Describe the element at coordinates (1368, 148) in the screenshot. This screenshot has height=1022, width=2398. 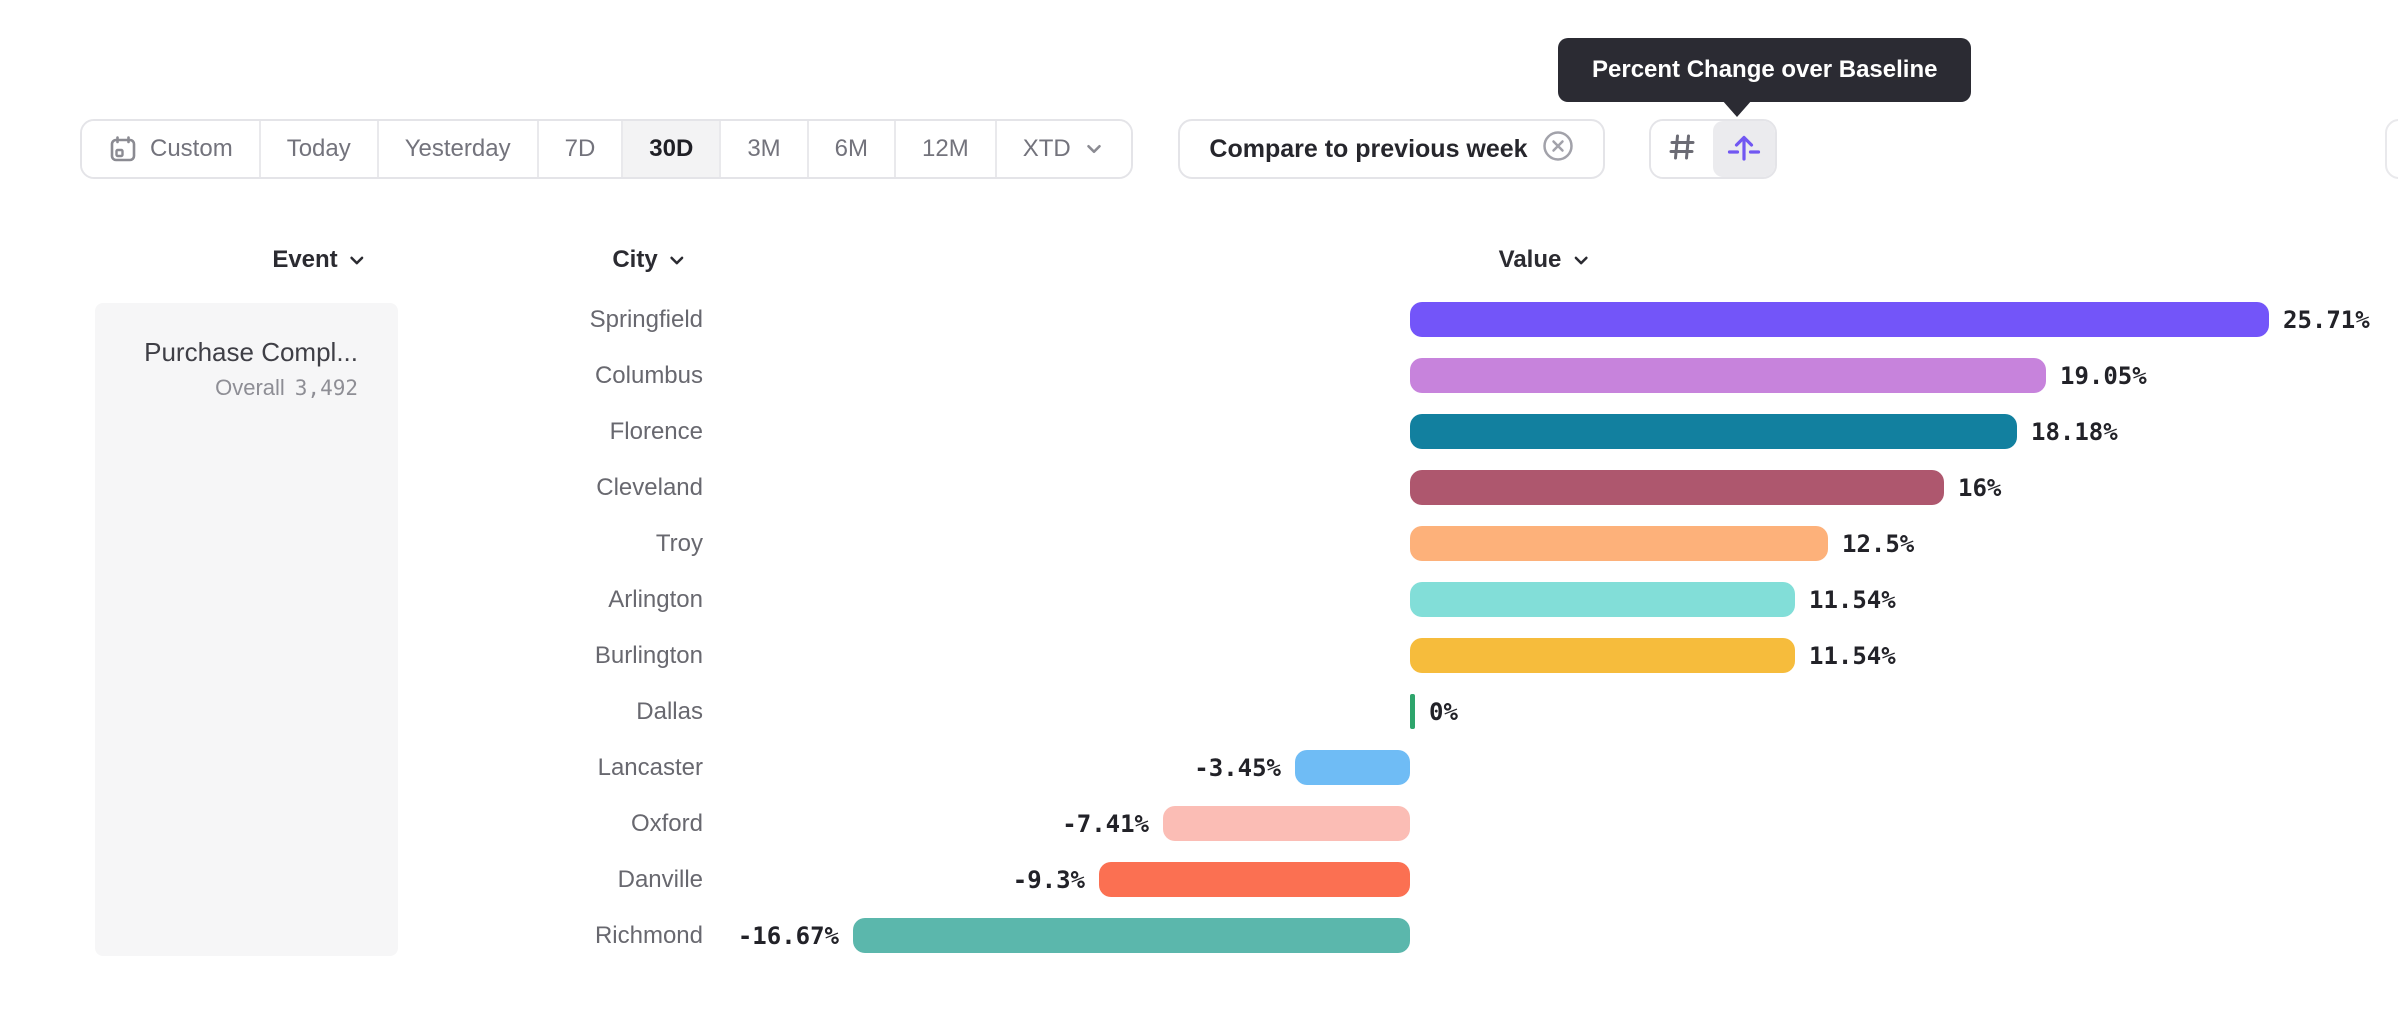
I see `compare-label: Compare to previous week` at that location.